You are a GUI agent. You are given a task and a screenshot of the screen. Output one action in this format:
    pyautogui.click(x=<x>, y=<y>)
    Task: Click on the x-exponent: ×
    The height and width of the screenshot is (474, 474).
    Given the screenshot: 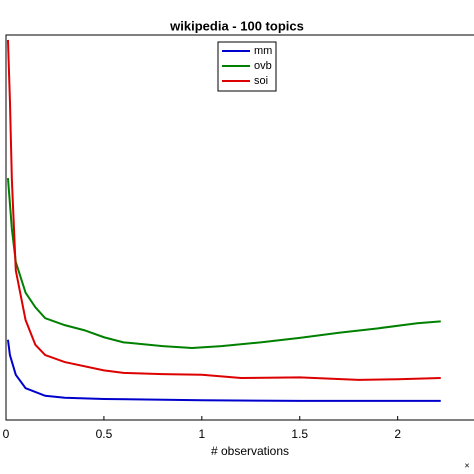 What is the action you would take?
    pyautogui.click(x=466, y=465)
    